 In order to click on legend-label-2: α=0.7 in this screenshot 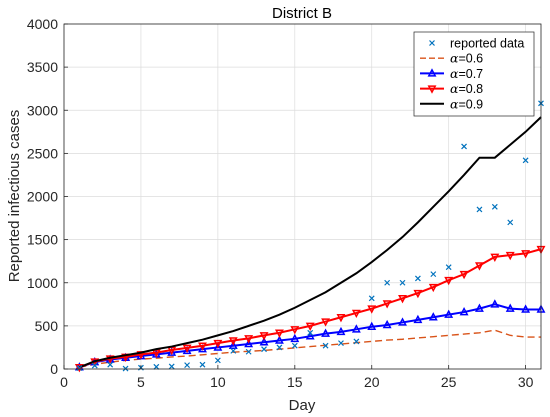, I will do `click(466, 73)`.